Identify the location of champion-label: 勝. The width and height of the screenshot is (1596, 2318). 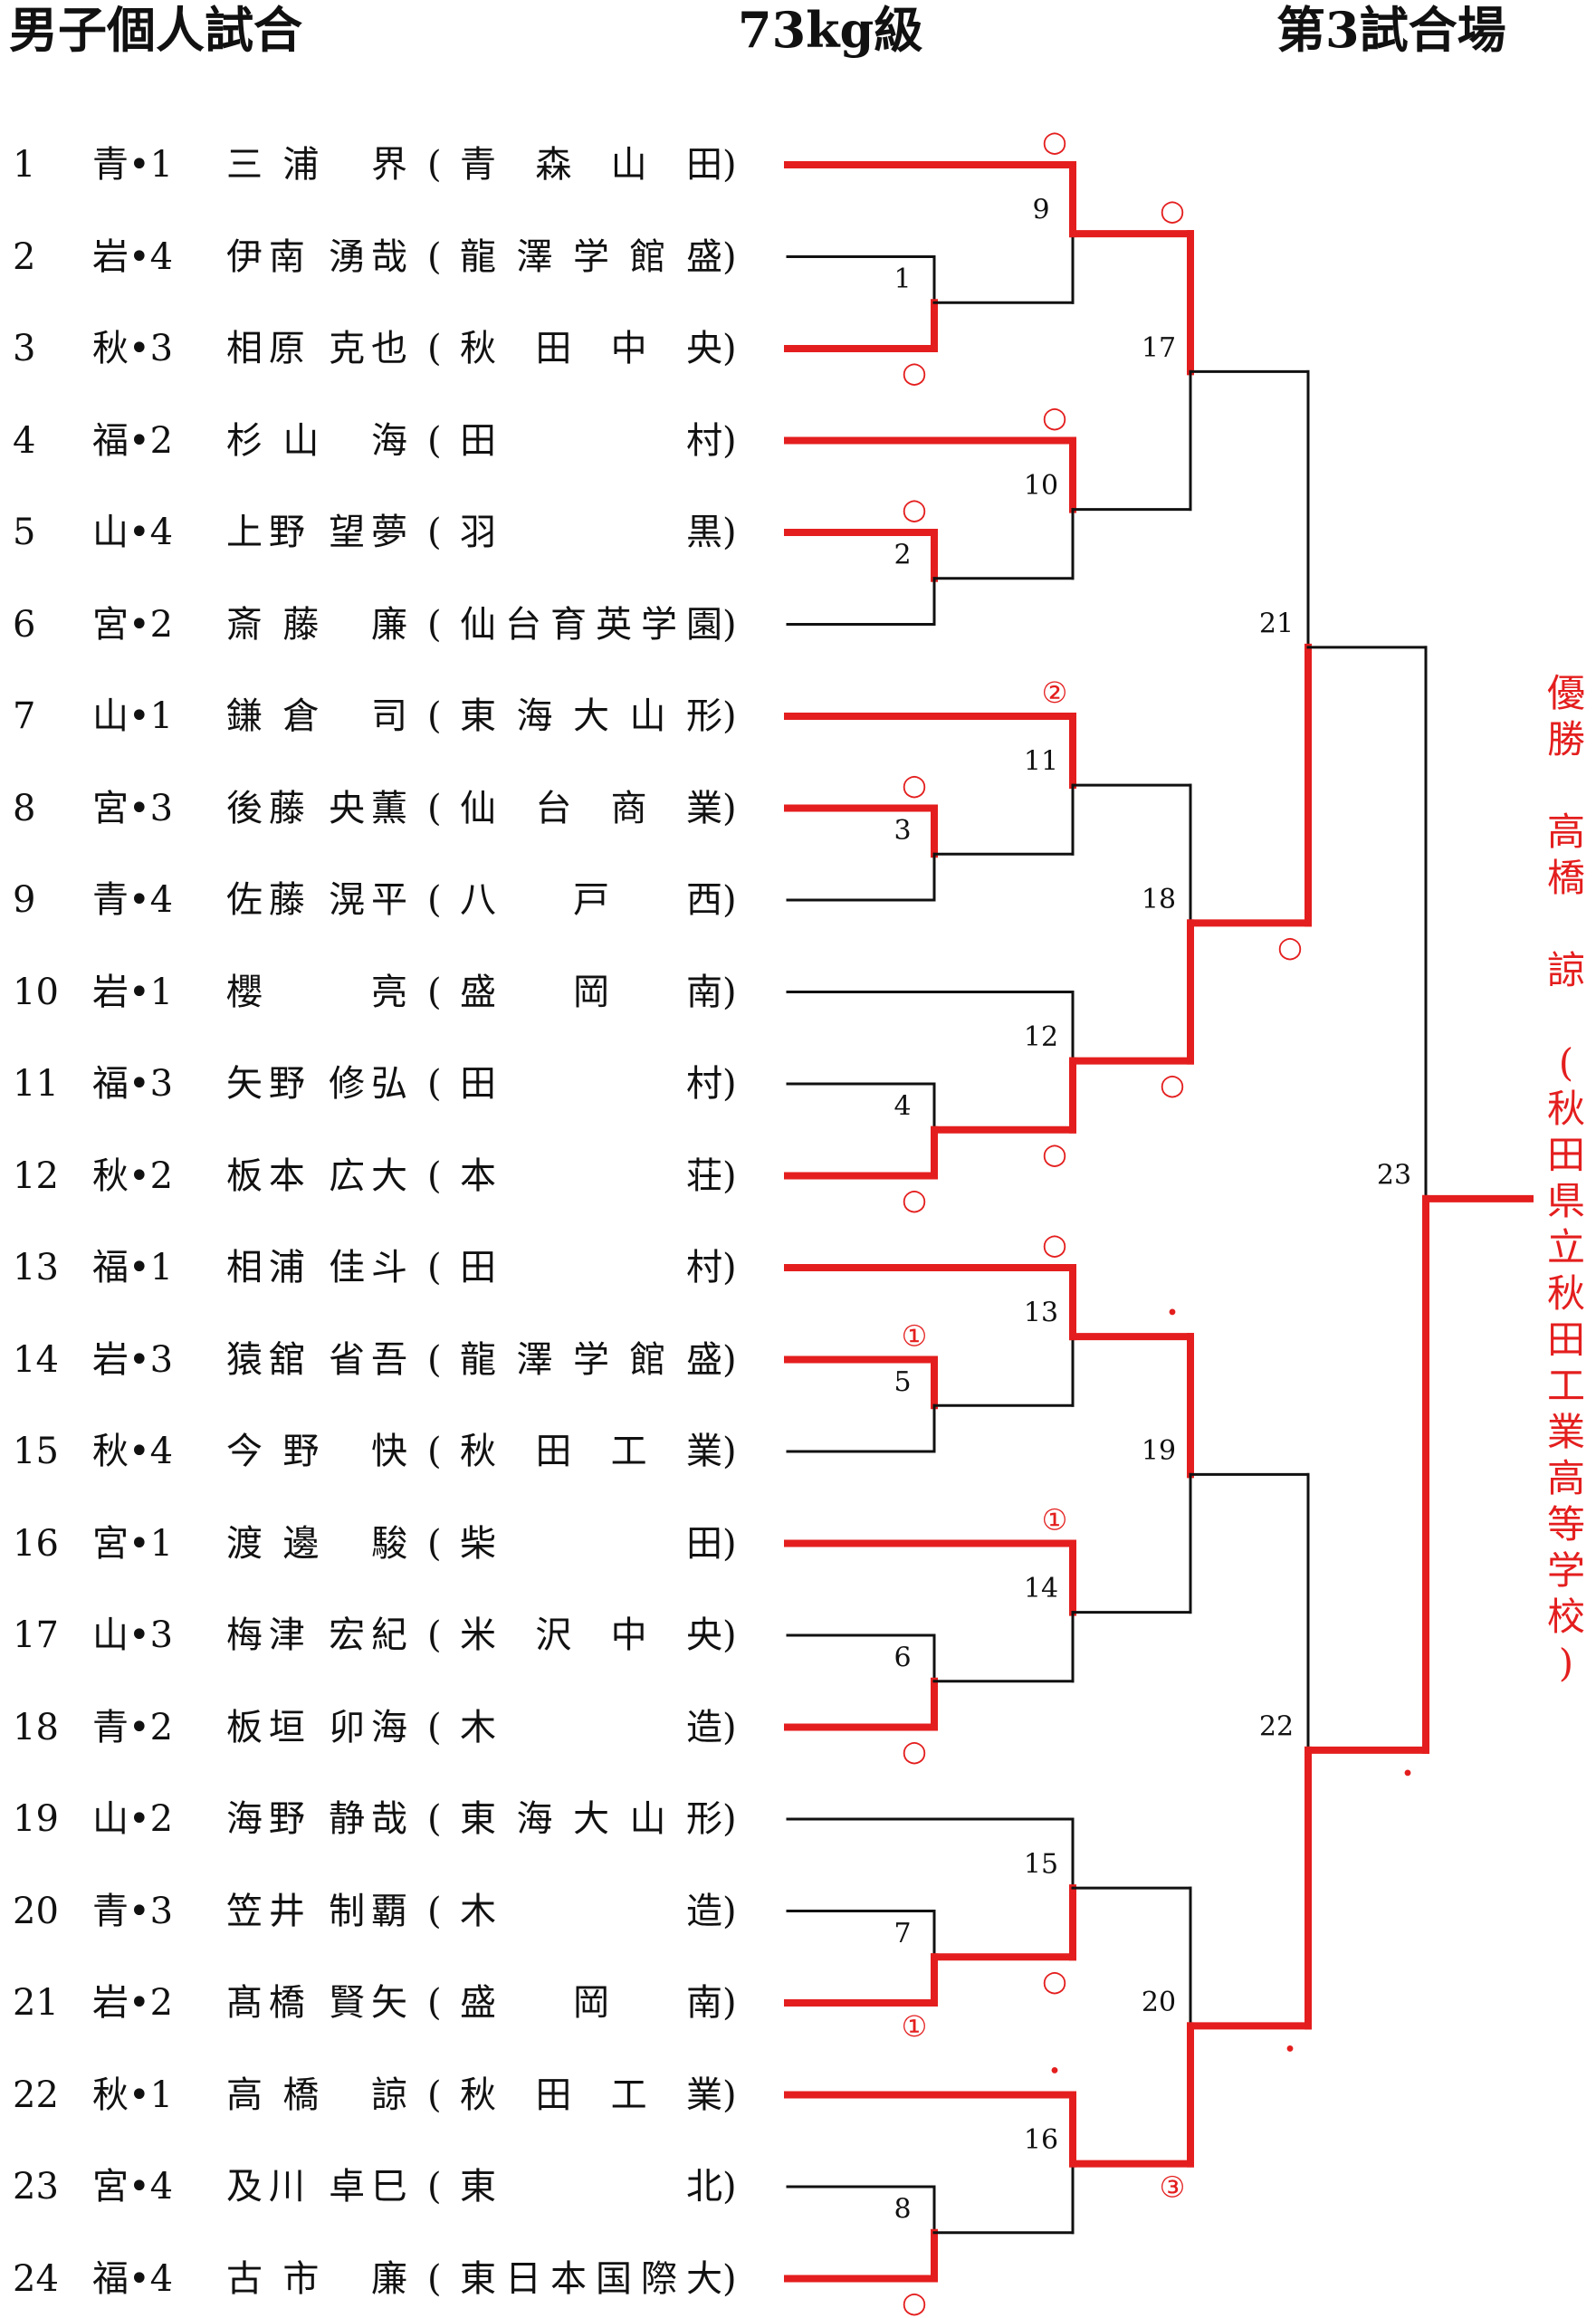
(1565, 739).